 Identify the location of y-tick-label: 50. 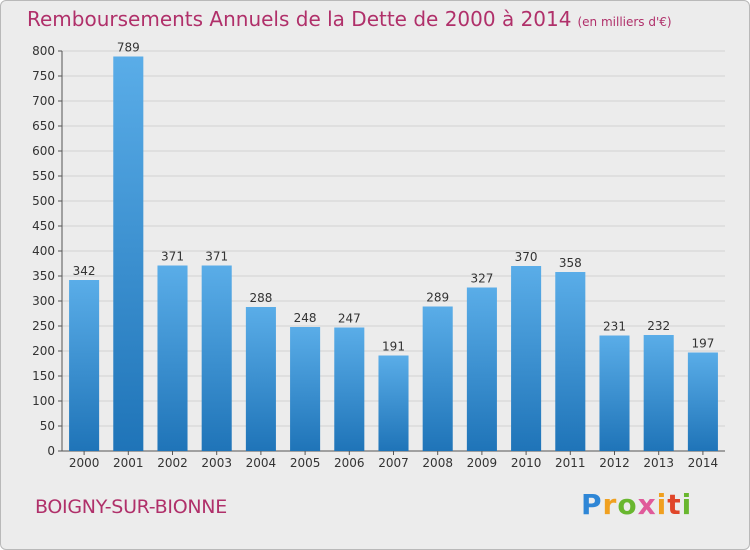
(47, 426).